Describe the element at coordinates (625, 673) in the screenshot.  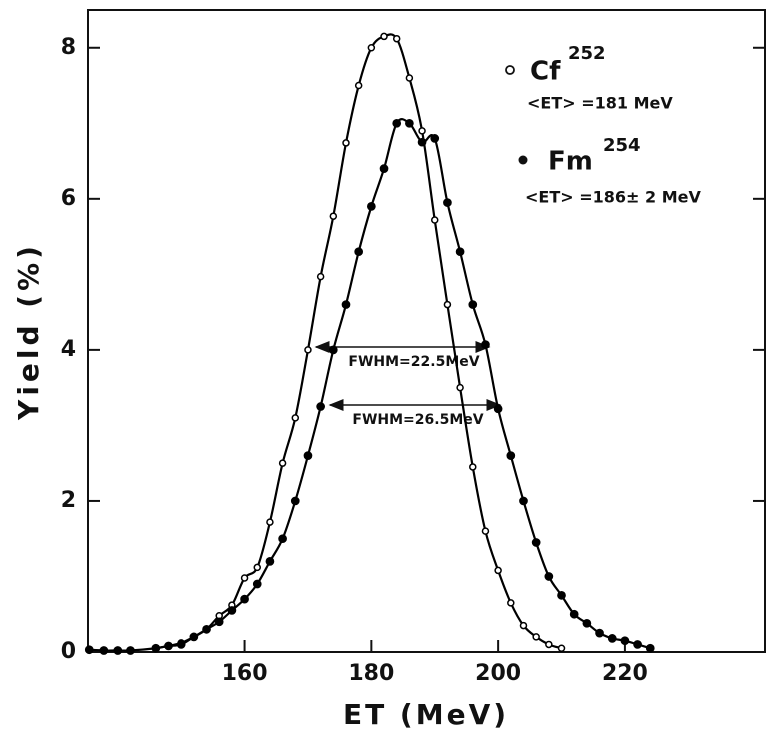
I see `x-tick-label: 220` at that location.